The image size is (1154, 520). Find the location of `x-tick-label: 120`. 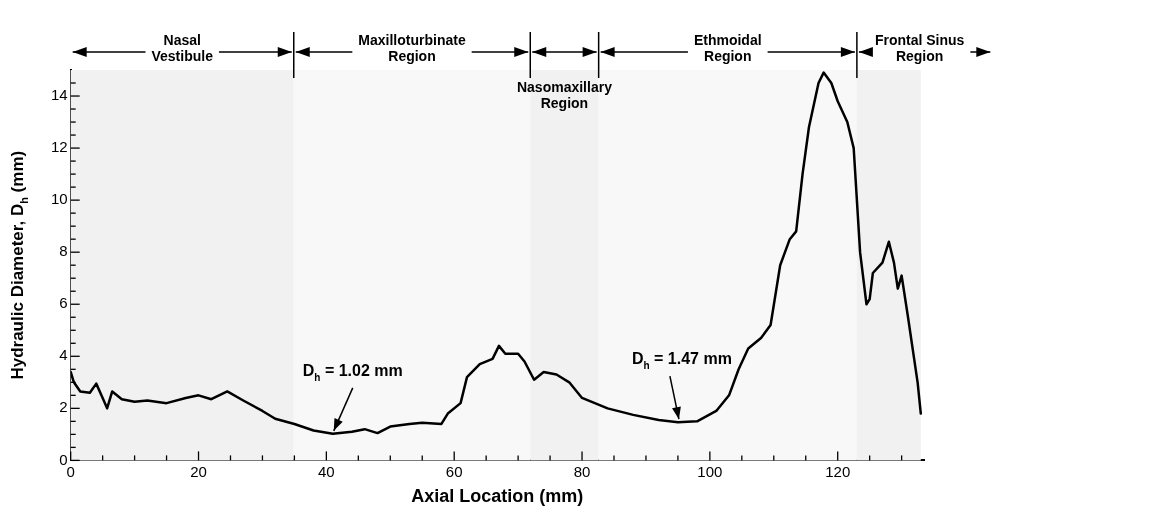

x-tick-label: 120 is located at coordinates (838, 471).